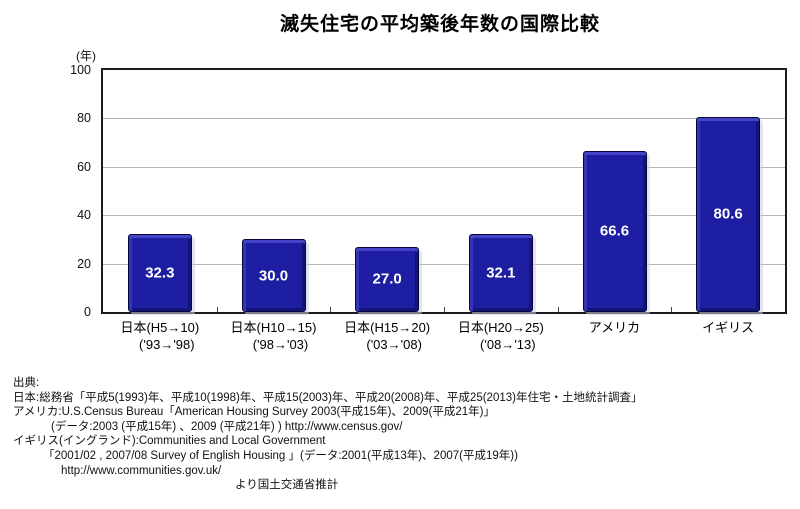  Describe the element at coordinates (167, 344) in the screenshot. I see `x-tick-label-line2: ('93→'98)` at that location.